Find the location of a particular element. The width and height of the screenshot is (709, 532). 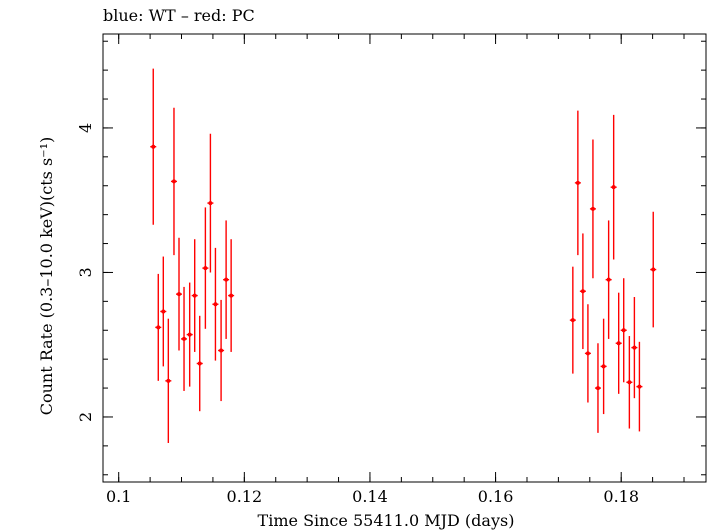

y-tick-label: 4 is located at coordinates (85, 128).